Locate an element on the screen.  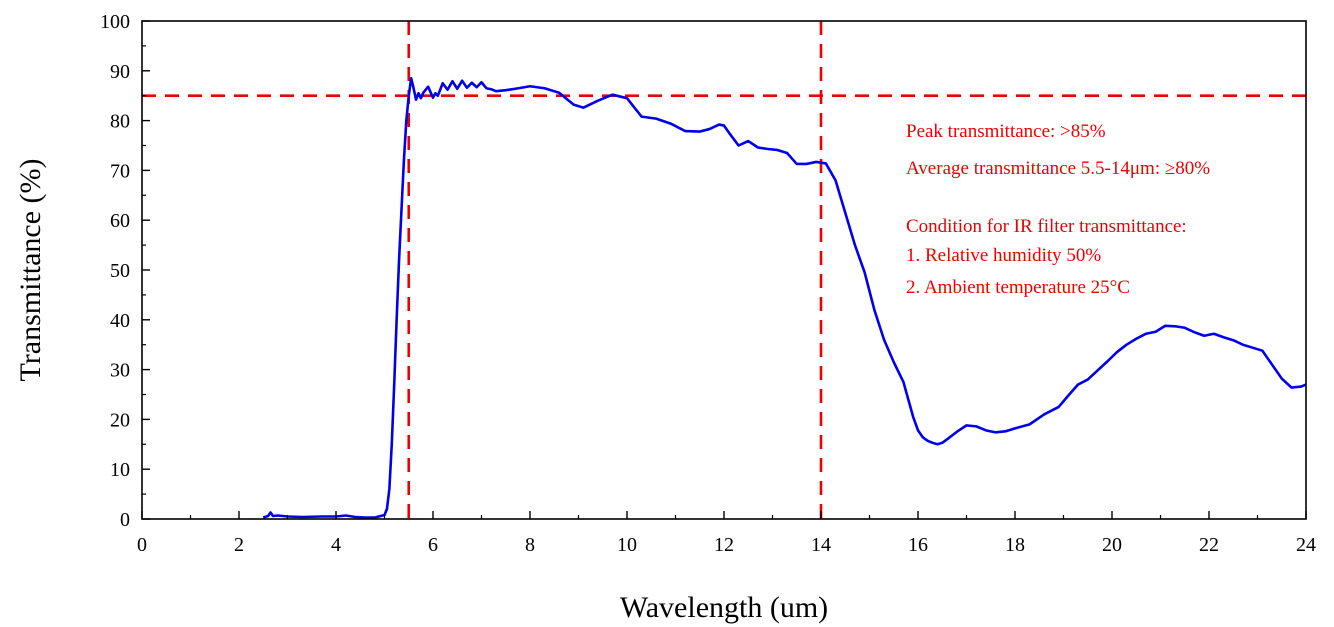
x-tick-label: 20 is located at coordinates (1112, 545).